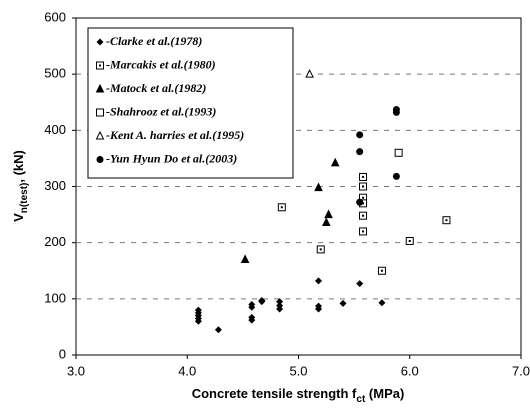 The image size is (530, 409). What do you see at coordinates (55, 73) in the screenshot?
I see `y-tick-label: 500` at bounding box center [55, 73].